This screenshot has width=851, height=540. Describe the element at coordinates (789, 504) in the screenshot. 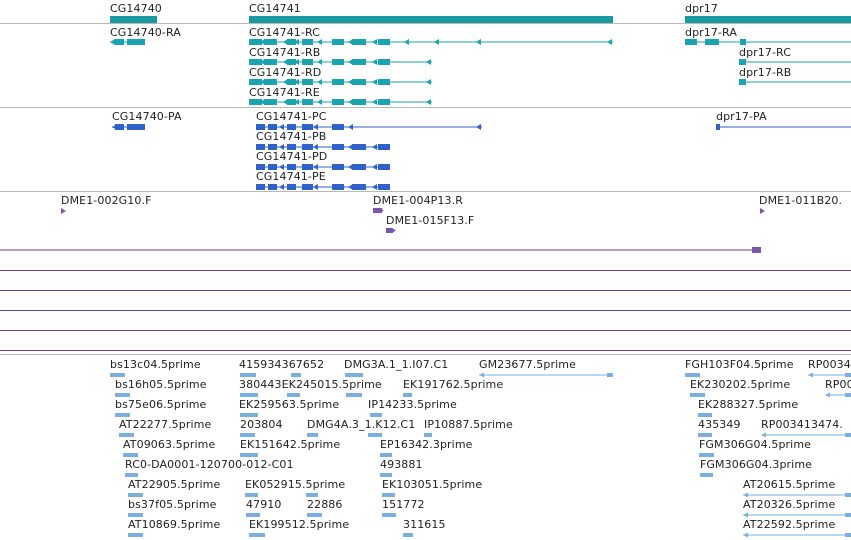

I see `est-label: AT20326.5prime` at that location.